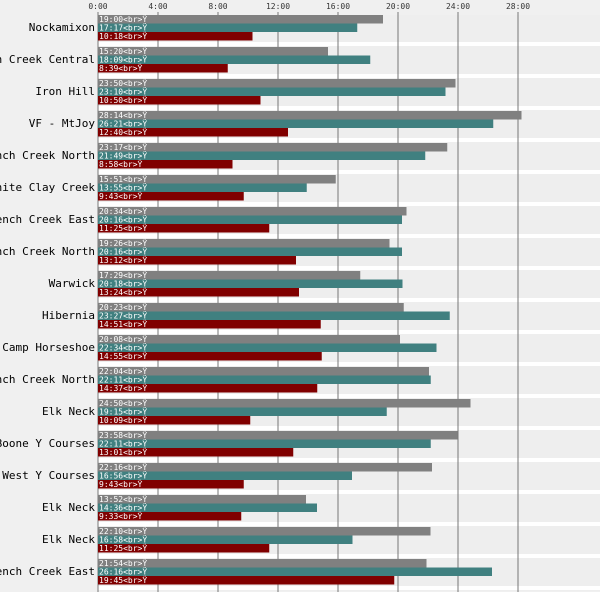  I want to click on bar-label: 23:50<br>Ÿ, so click(123, 83).